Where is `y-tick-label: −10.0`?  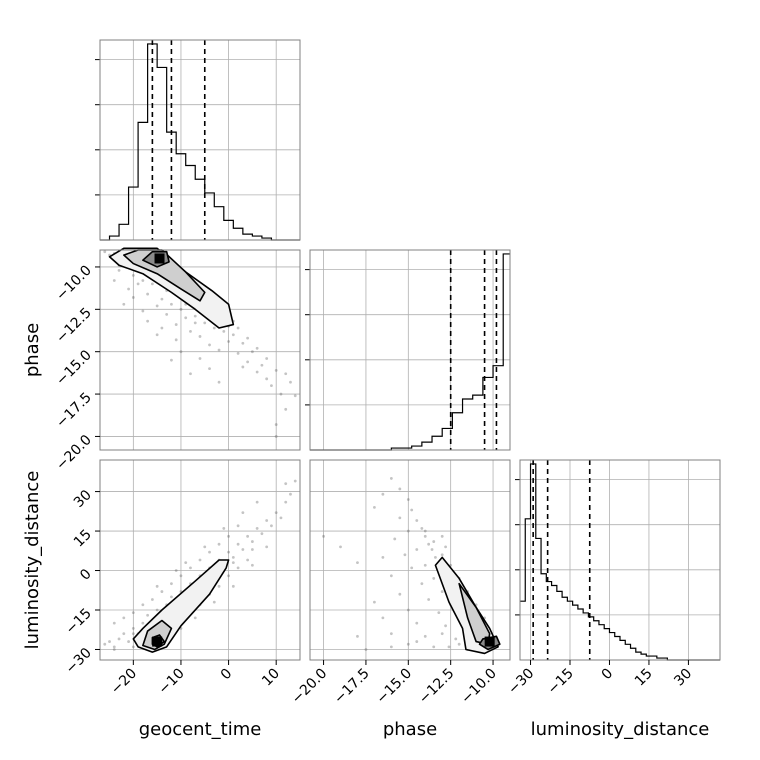 y-tick-label: −10.0 is located at coordinates (74, 283).